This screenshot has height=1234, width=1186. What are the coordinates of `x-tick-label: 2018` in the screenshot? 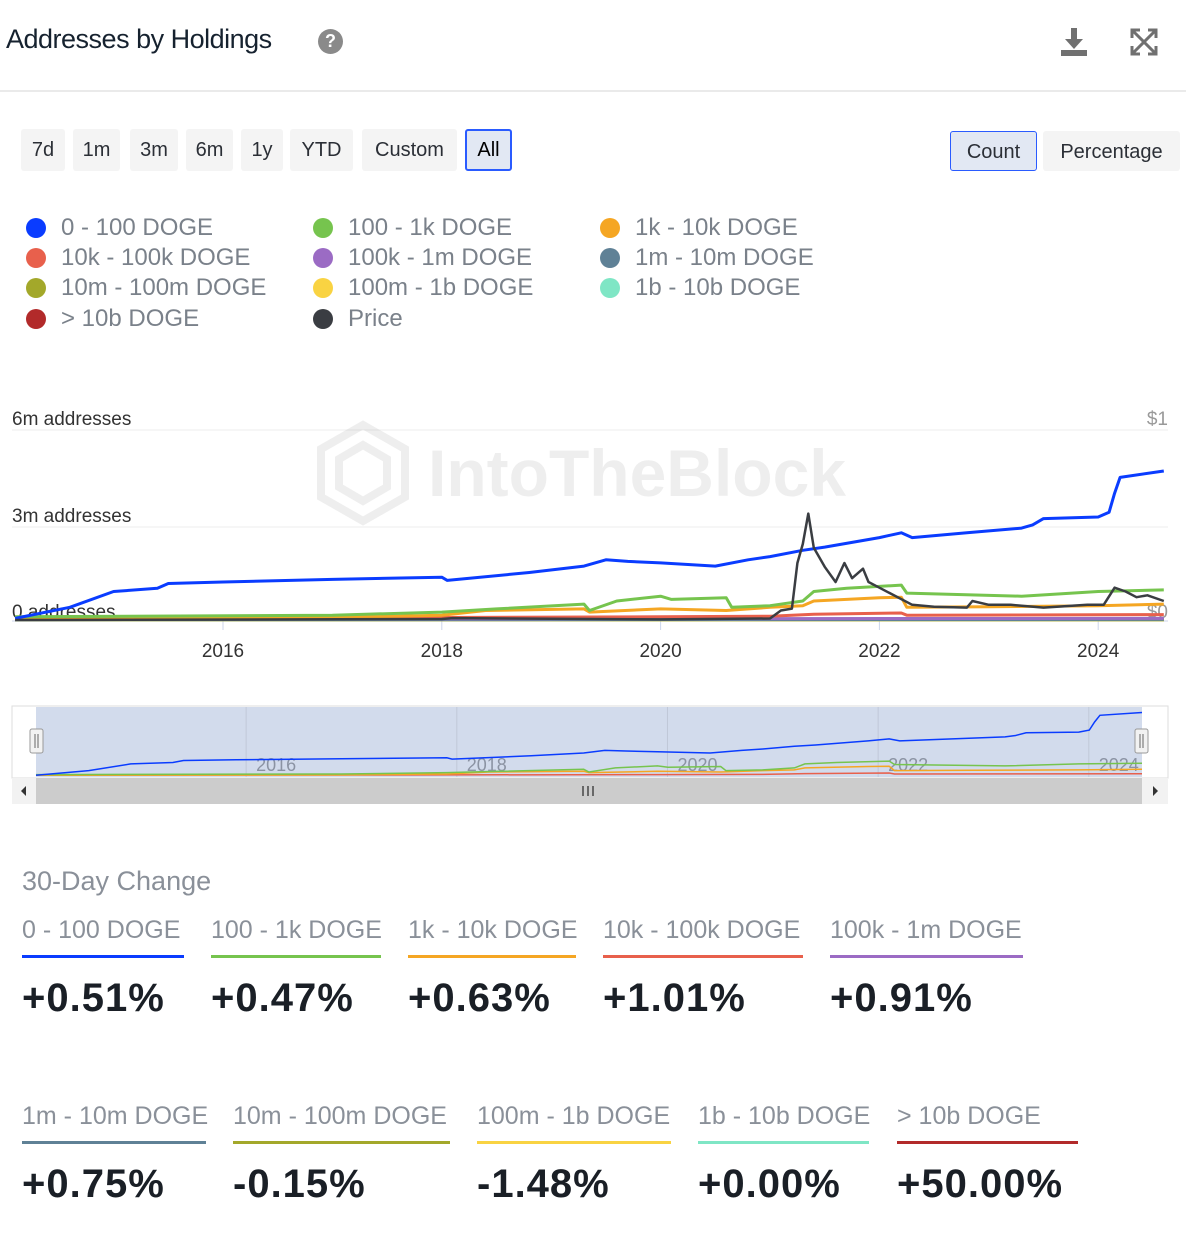 It's located at (442, 651).